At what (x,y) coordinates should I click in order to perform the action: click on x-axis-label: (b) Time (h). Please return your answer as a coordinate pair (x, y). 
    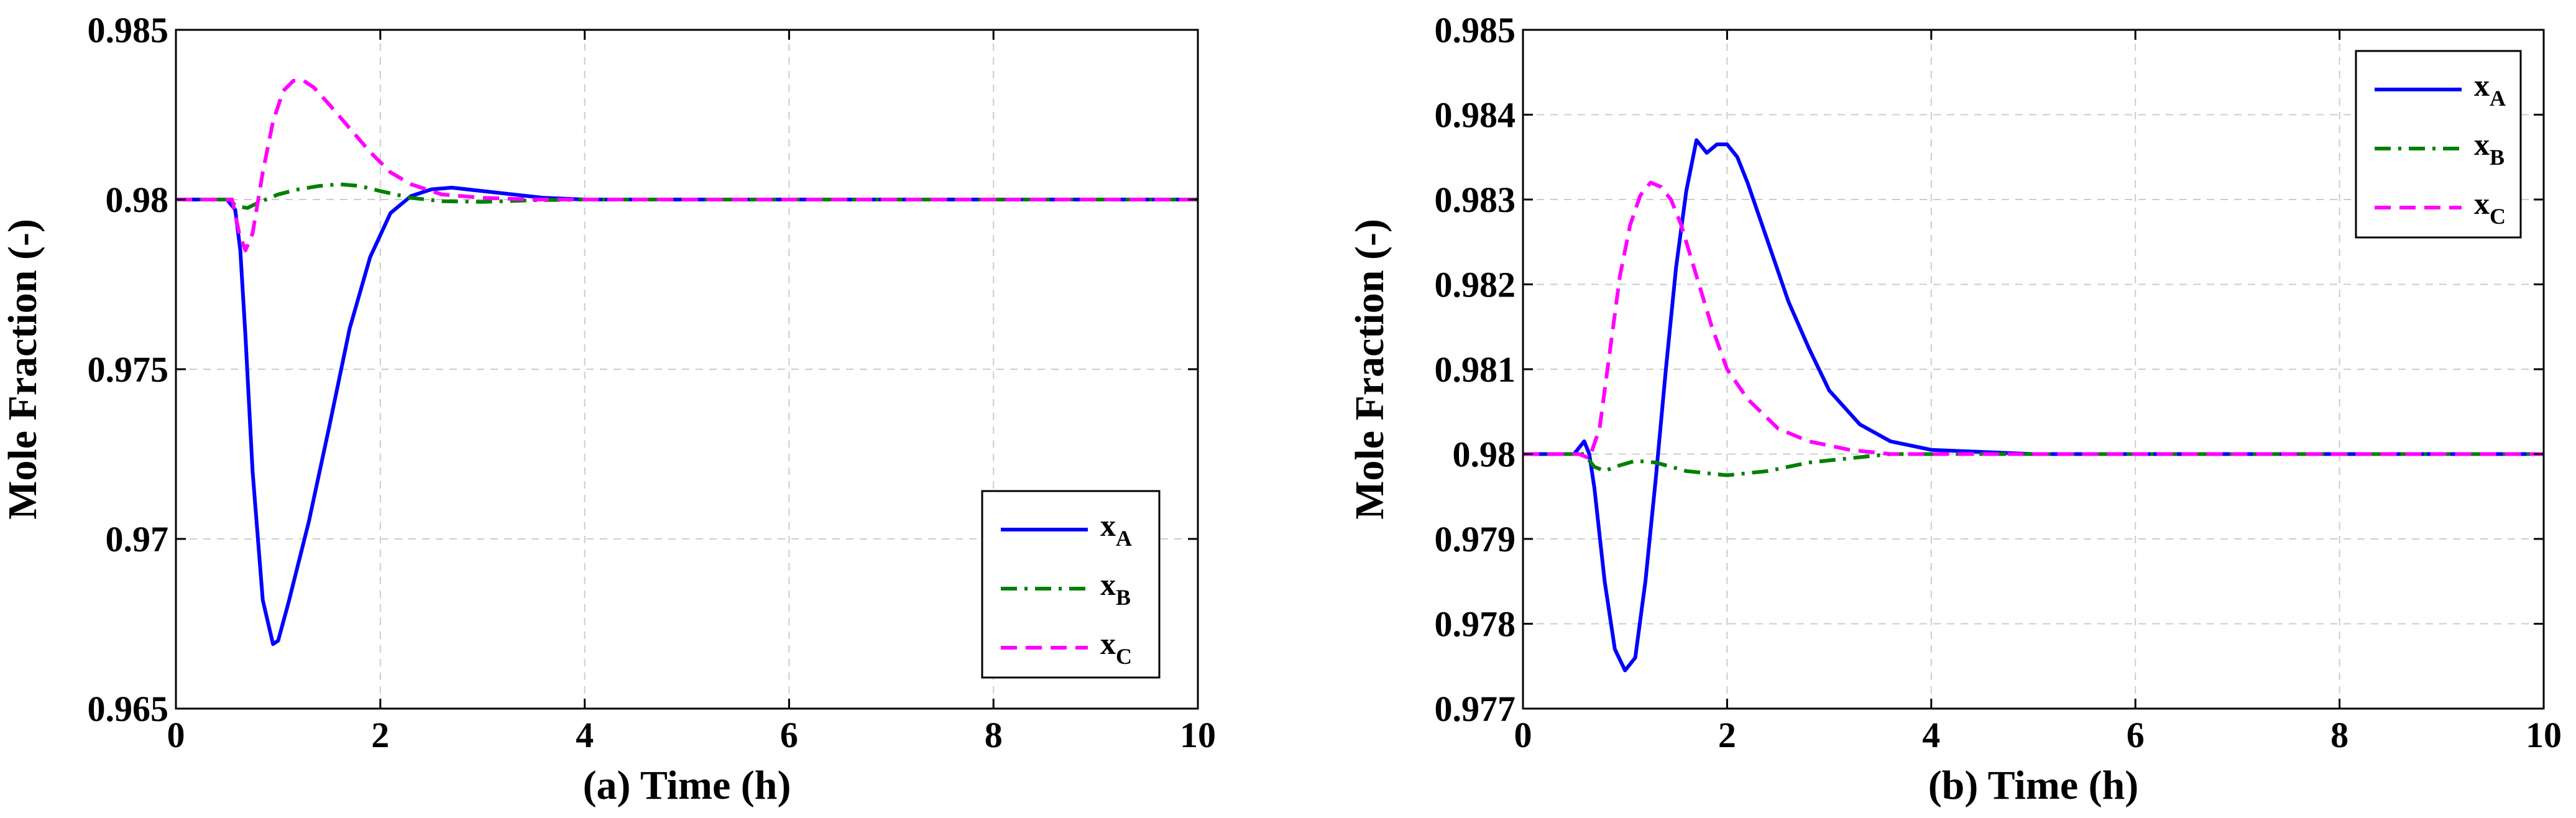
    Looking at the image, I should click on (2034, 785).